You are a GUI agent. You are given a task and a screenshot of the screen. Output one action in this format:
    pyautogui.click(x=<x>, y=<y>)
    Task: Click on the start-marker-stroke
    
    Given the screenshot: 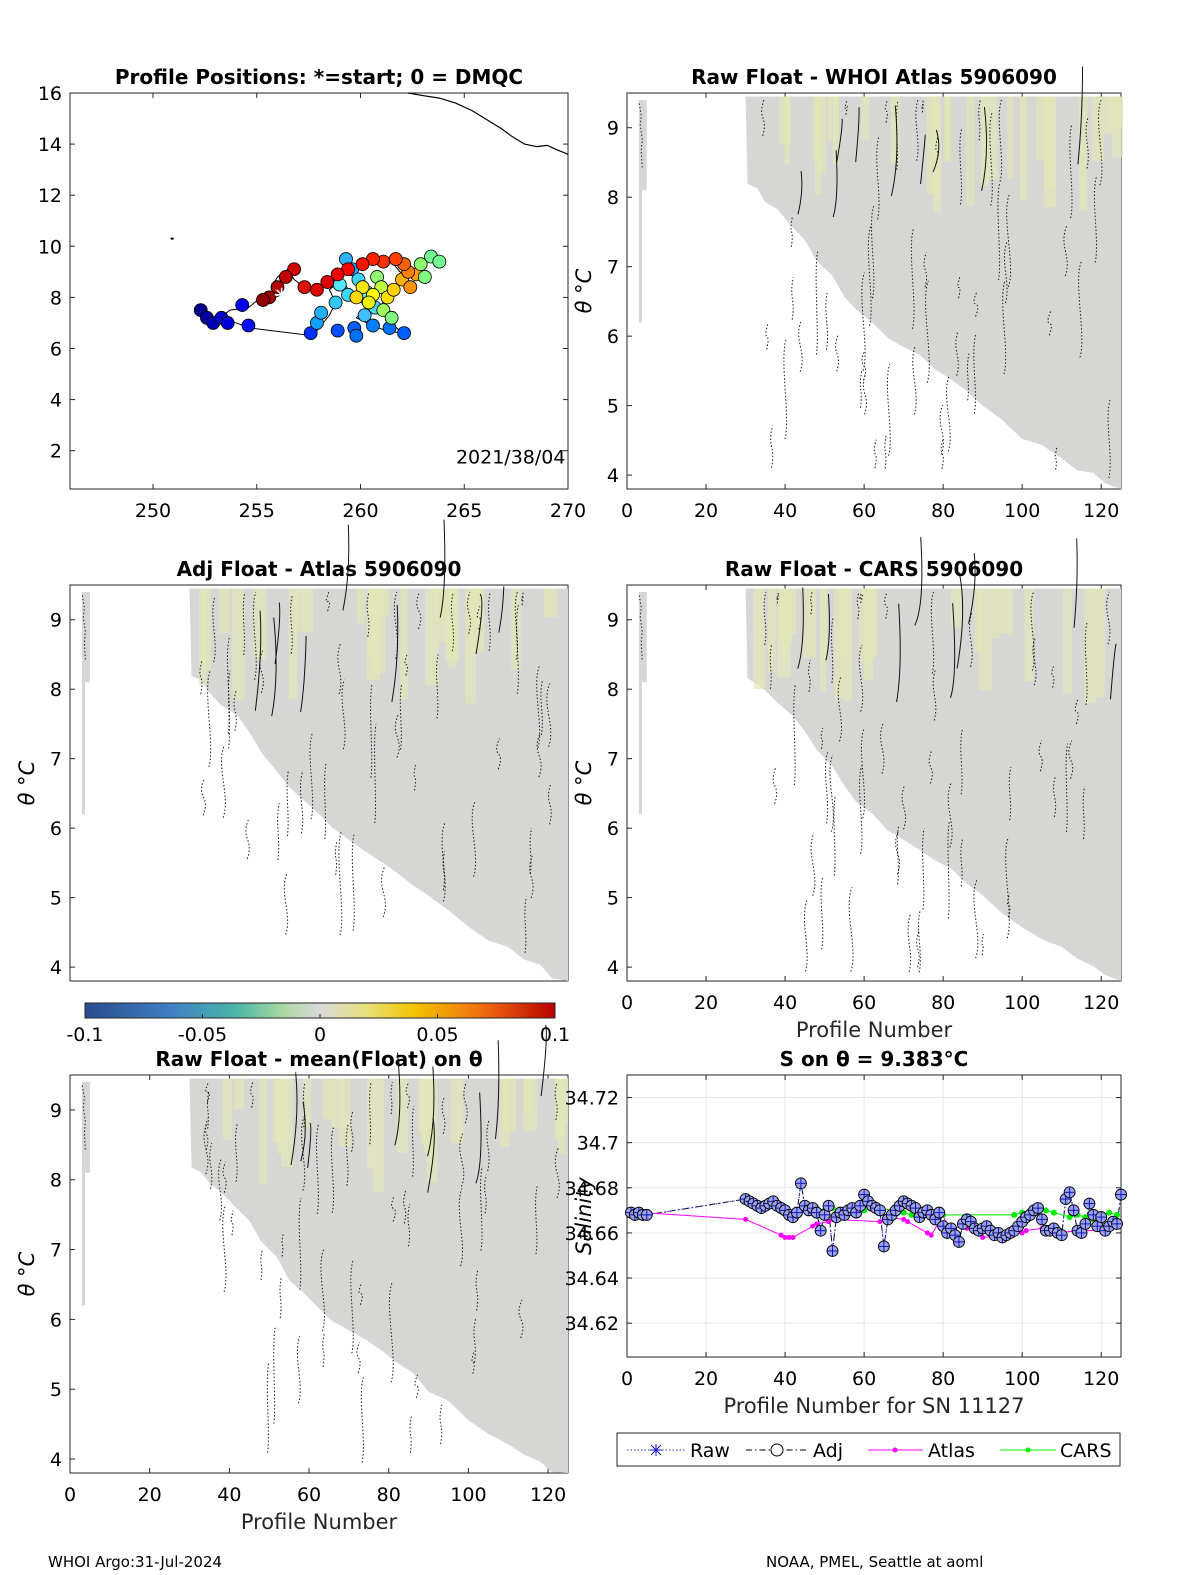 What is the action you would take?
    pyautogui.click(x=282, y=295)
    